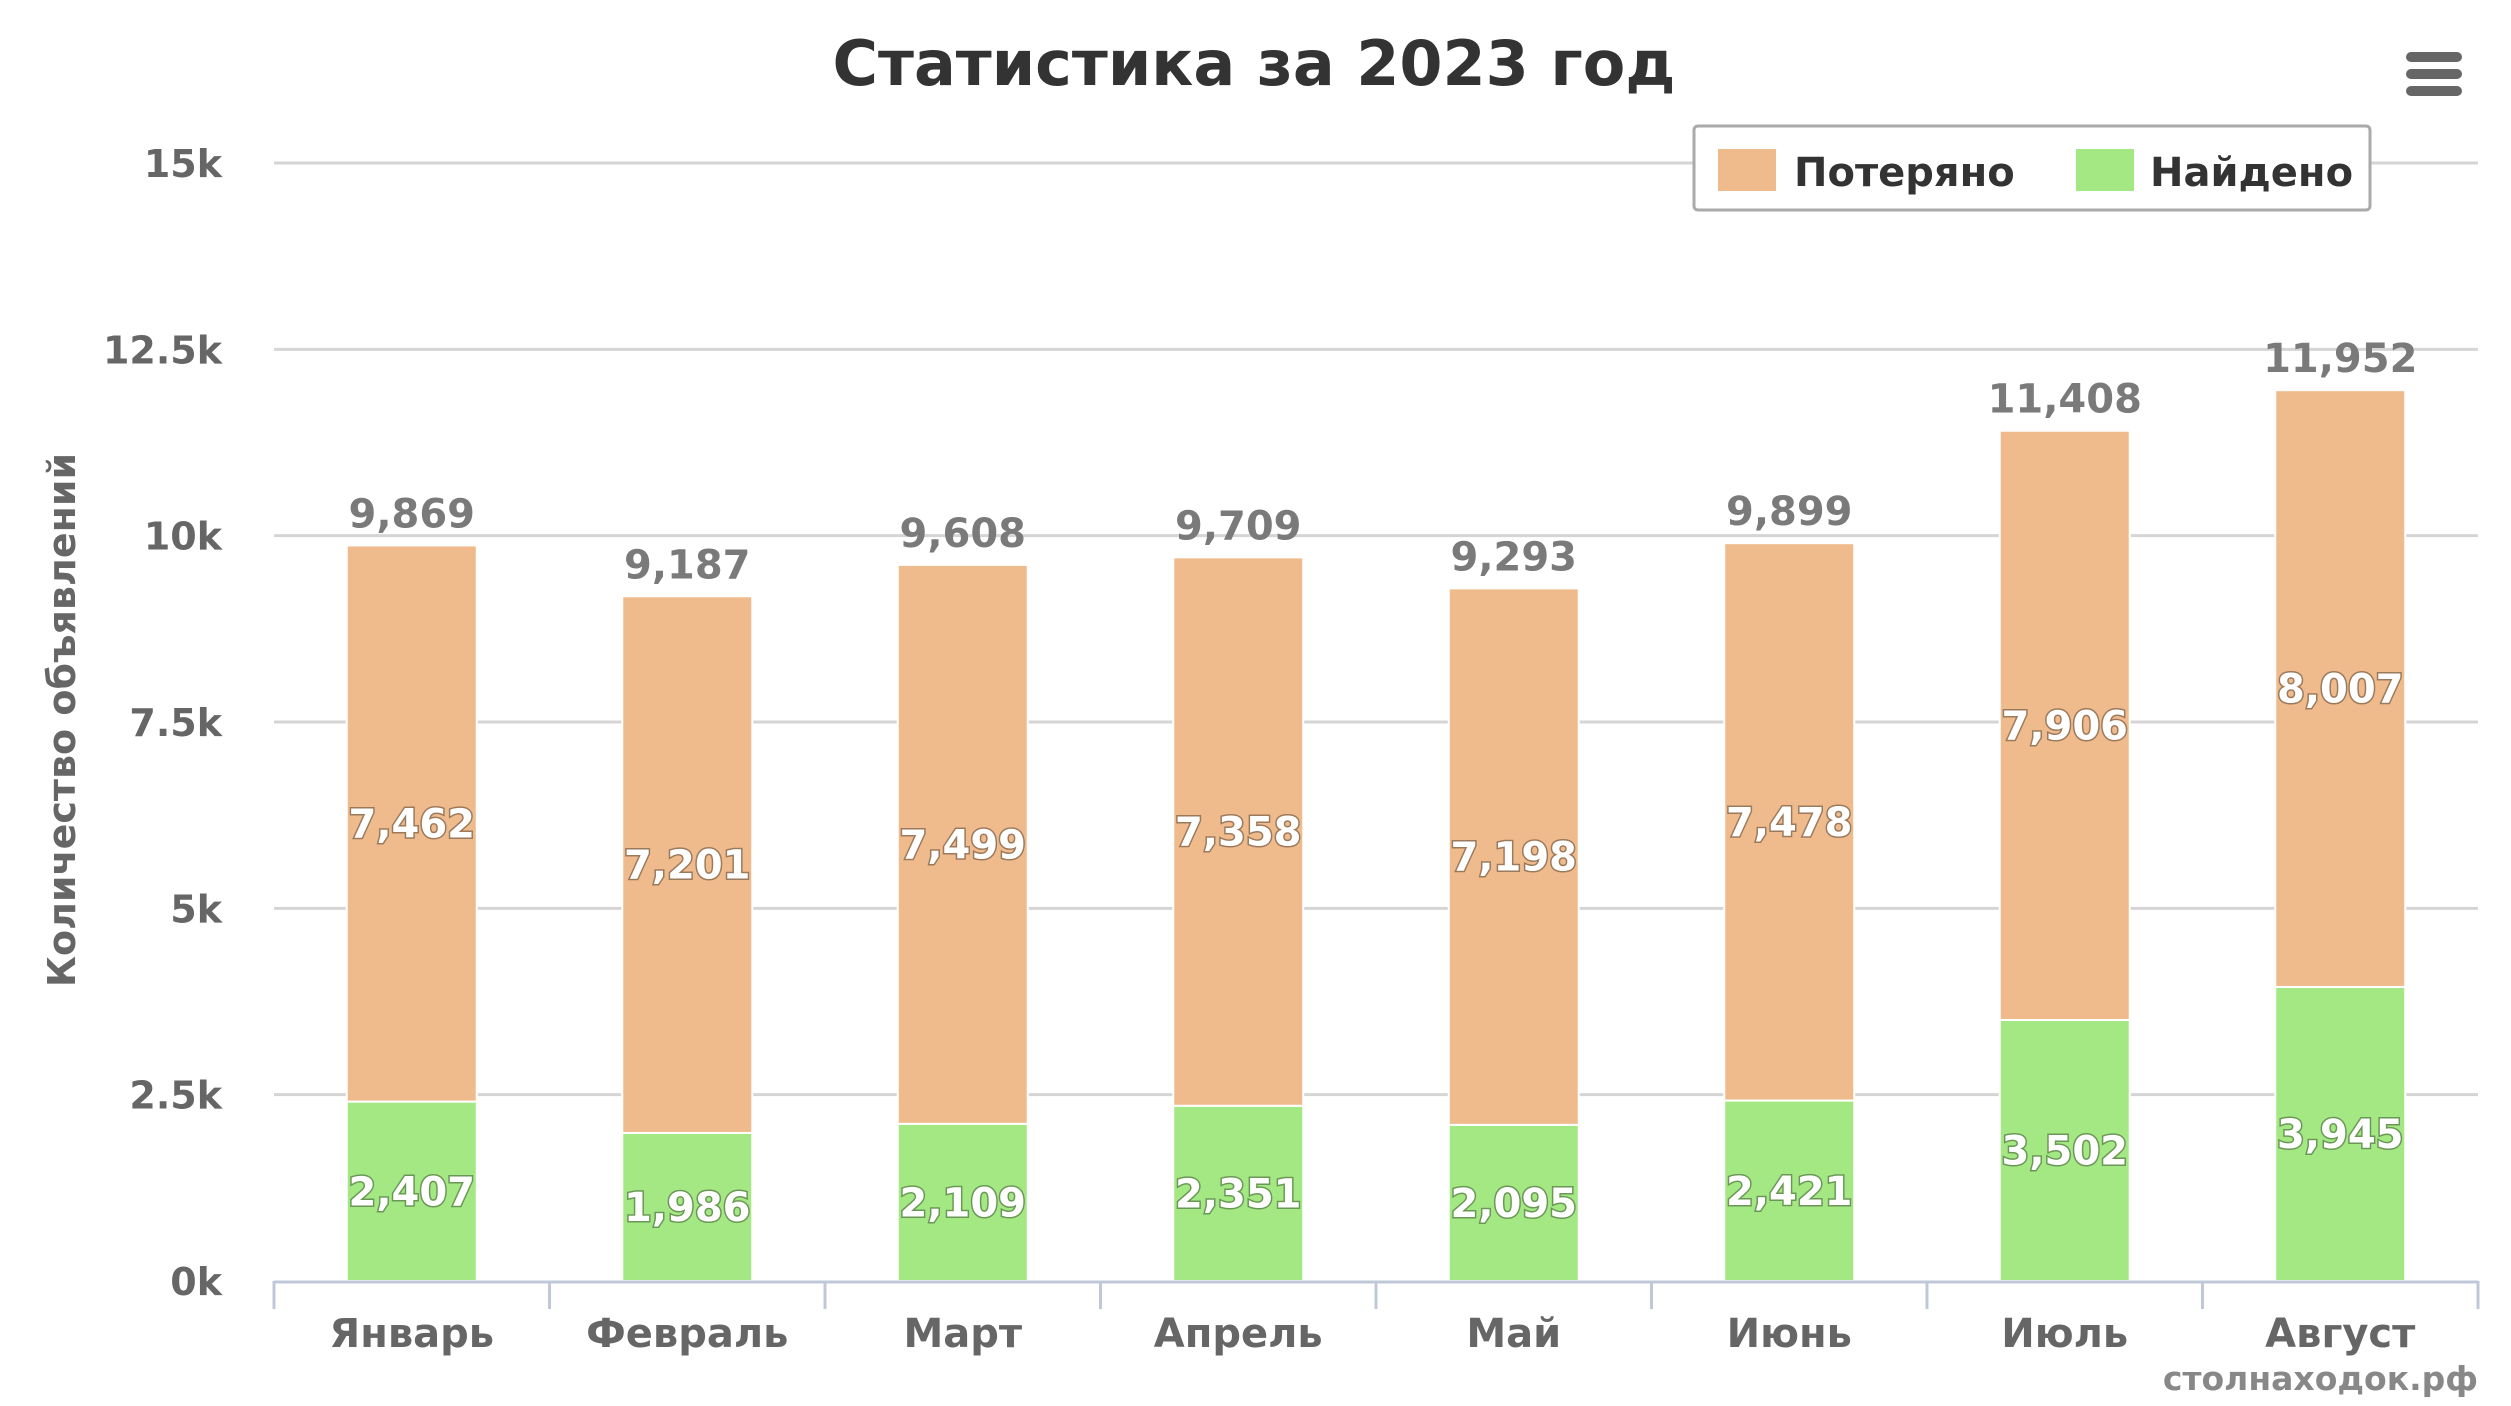 Image resolution: width=2511 pixels, height=1406 pixels. Describe the element at coordinates (1238, 1334) in the screenshot. I see `x-tick-label: Апрель` at that location.